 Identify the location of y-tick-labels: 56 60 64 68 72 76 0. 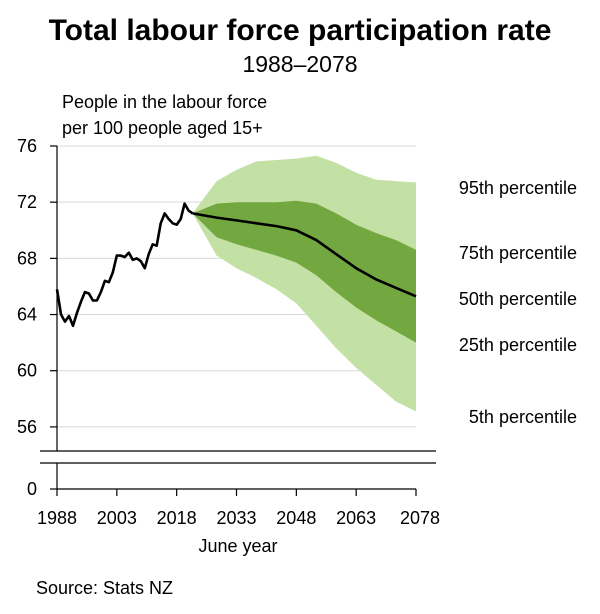
(27, 317).